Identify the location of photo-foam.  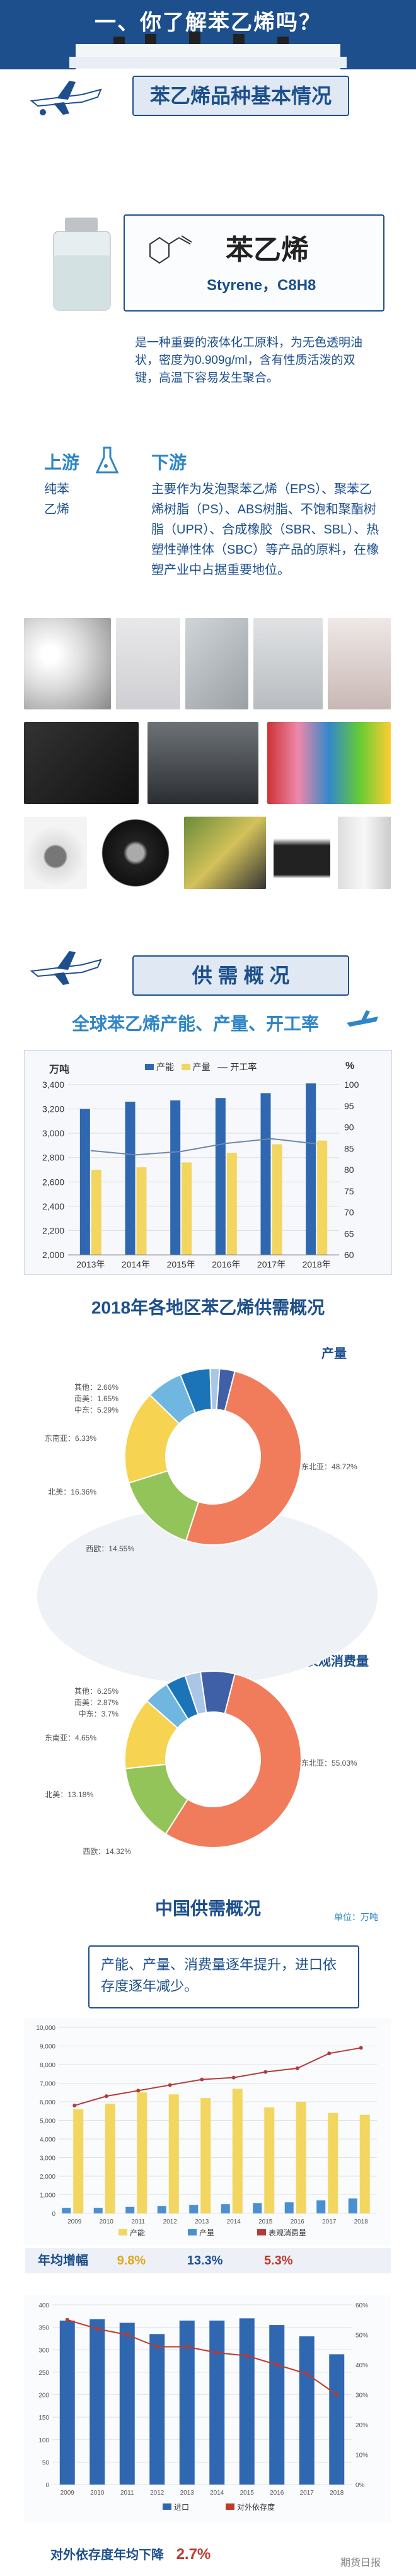
(148, 664).